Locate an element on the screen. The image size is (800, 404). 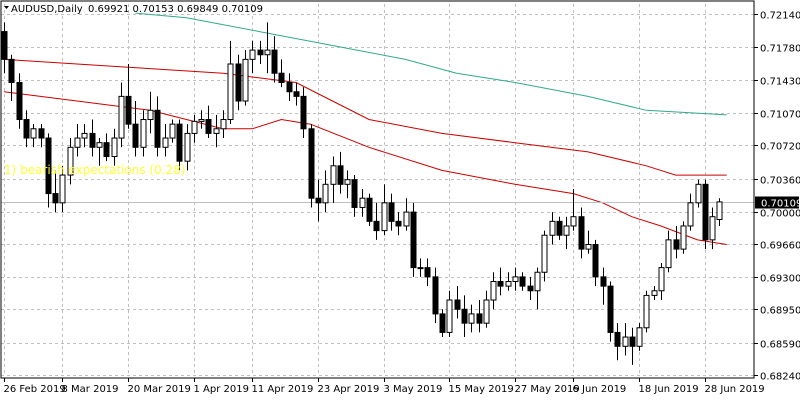
y-tick-label: 0.71430 is located at coordinates (780, 82).